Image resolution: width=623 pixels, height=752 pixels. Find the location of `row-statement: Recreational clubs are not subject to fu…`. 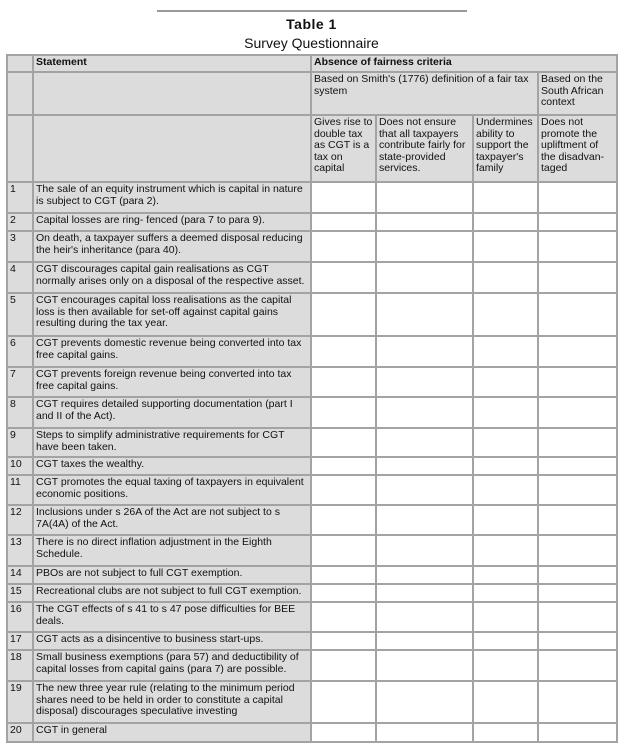

row-statement: Recreational clubs are not subject to fu… is located at coordinates (172, 593).